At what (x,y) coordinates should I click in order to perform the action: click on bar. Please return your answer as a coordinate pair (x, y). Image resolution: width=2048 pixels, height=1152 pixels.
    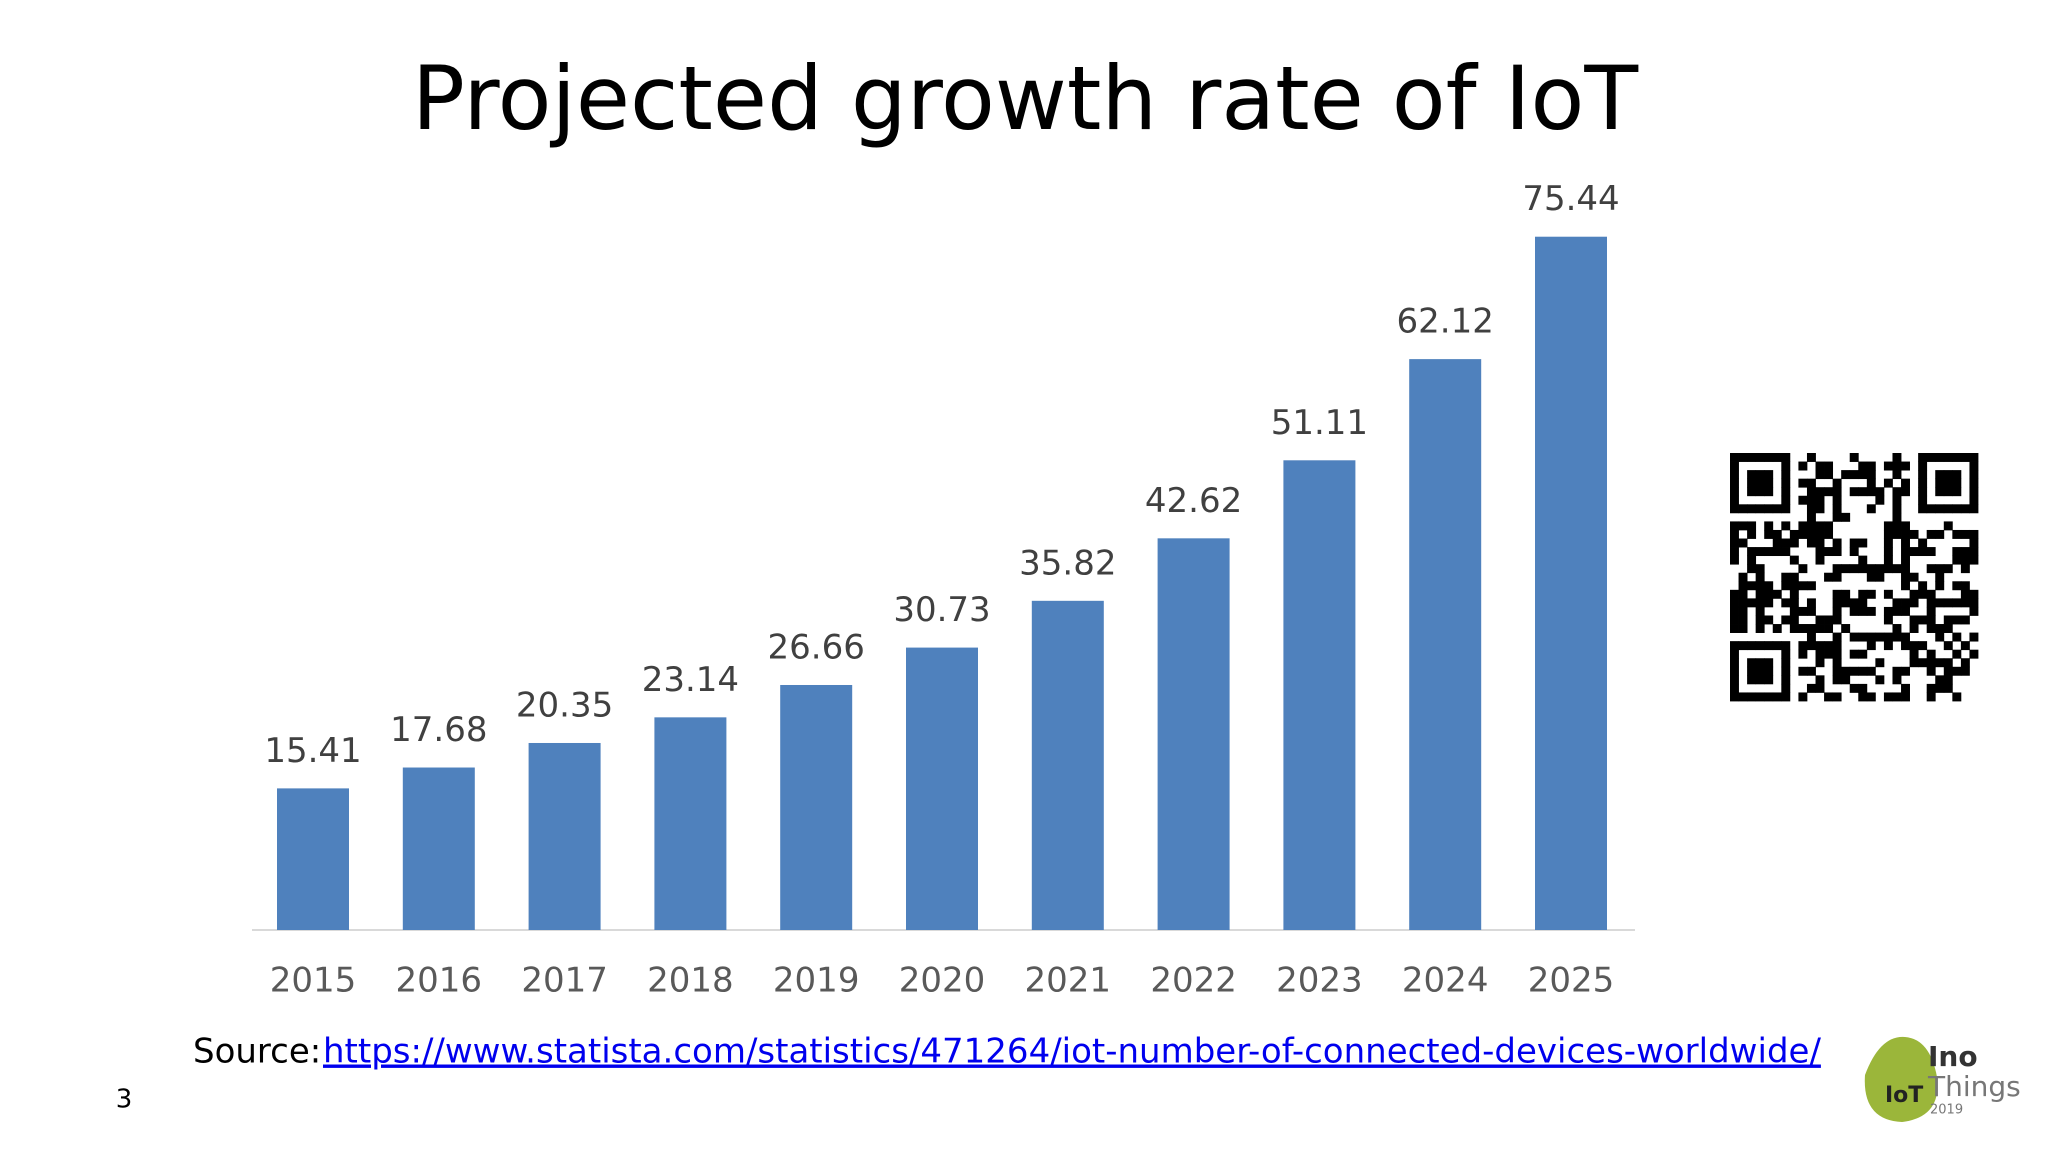
    Looking at the image, I should click on (1571, 583).